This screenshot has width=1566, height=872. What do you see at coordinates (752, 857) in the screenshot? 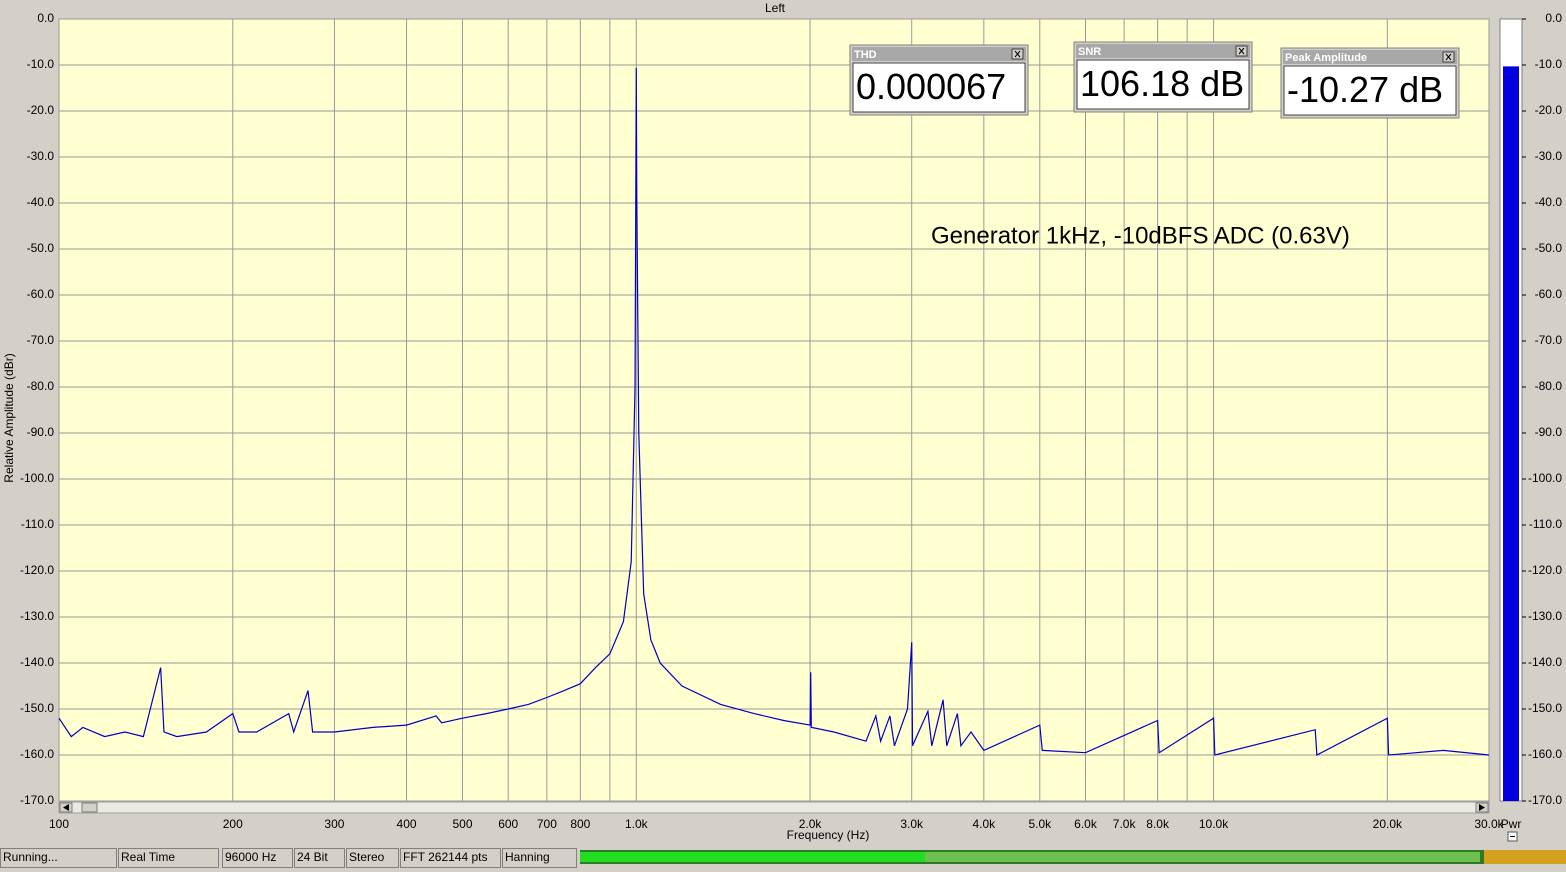
I see `level-bar-fill` at bounding box center [752, 857].